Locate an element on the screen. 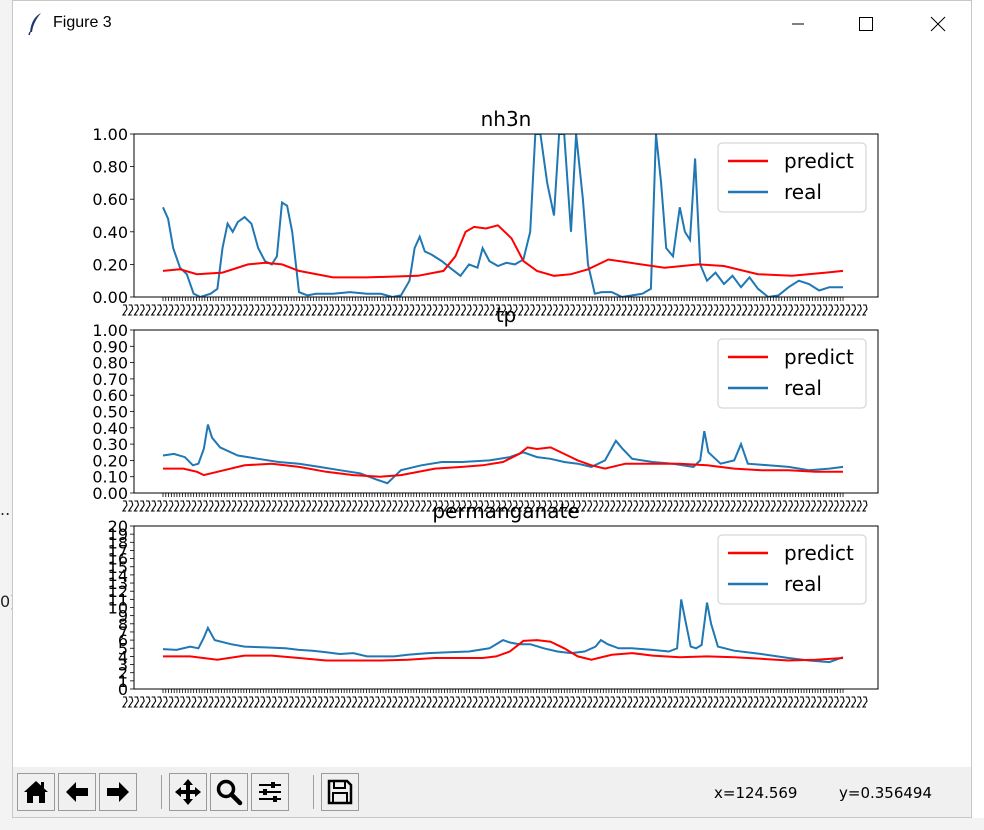 This screenshot has width=984, height=830. background-fragment: .. is located at coordinates (5, 509).